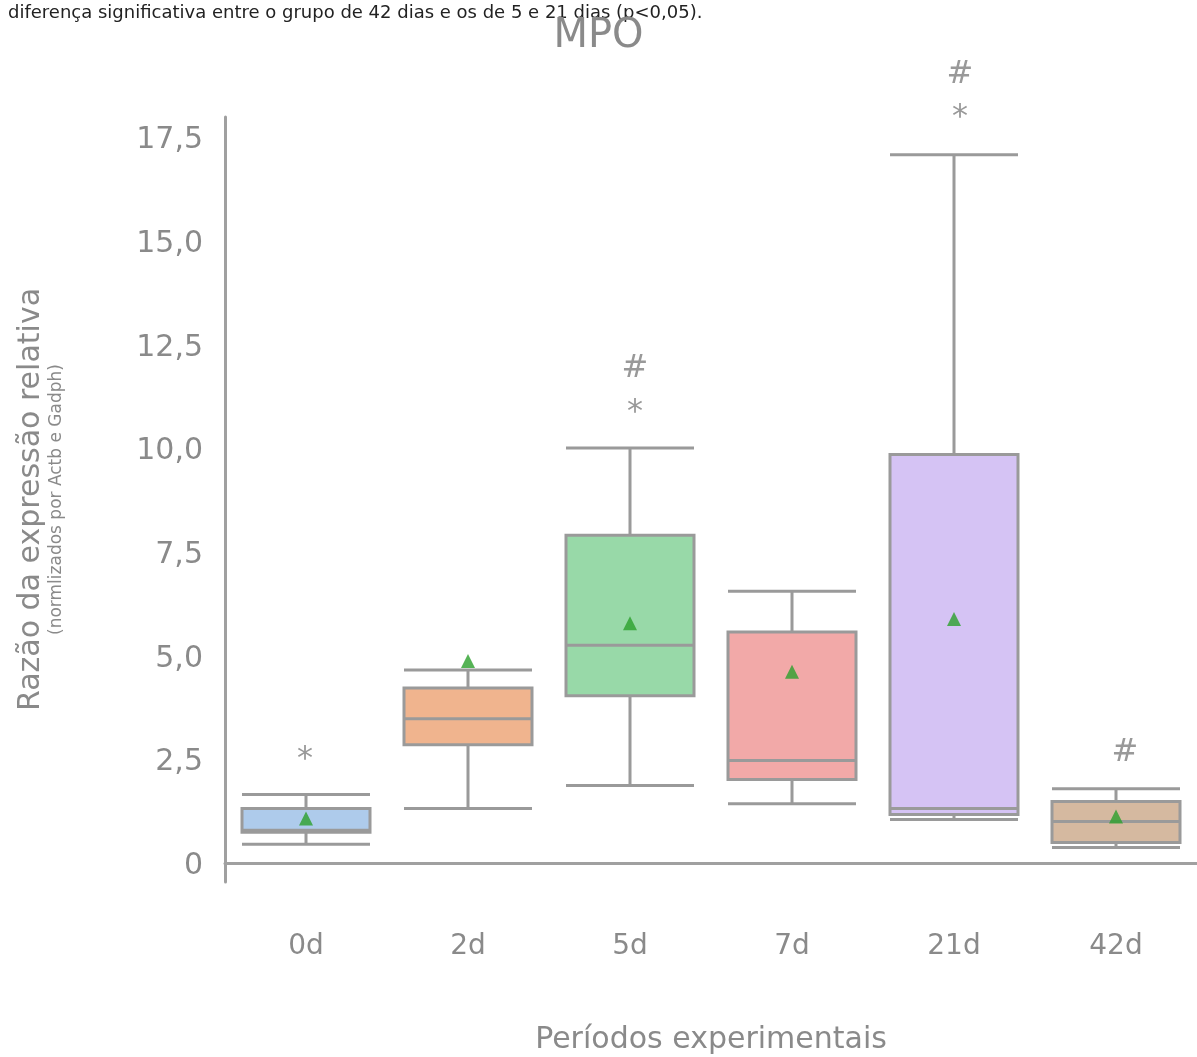 The width and height of the screenshot is (1197, 1057). I want to click on x-tick-label: 5d, so click(630, 944).